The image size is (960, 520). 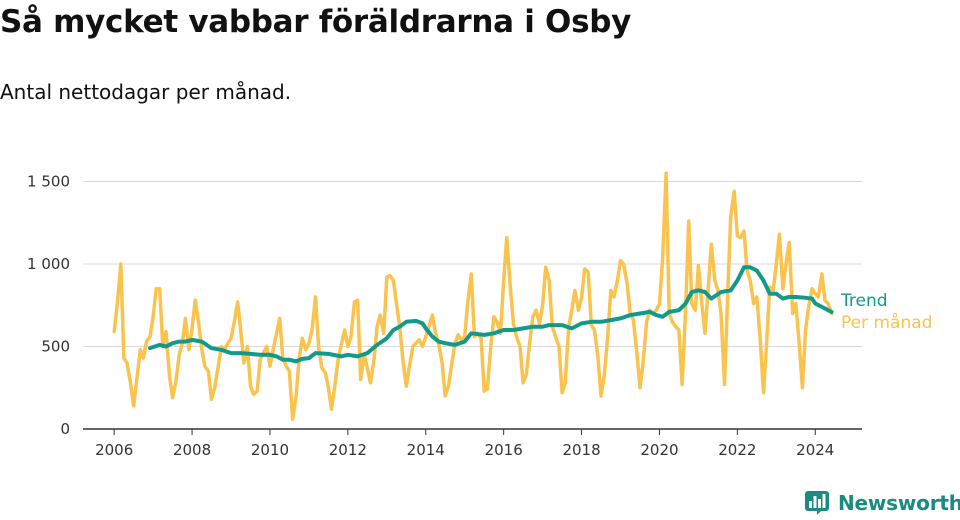 What do you see at coordinates (864, 301) in the screenshot?
I see `trend-series-label: Trend` at bounding box center [864, 301].